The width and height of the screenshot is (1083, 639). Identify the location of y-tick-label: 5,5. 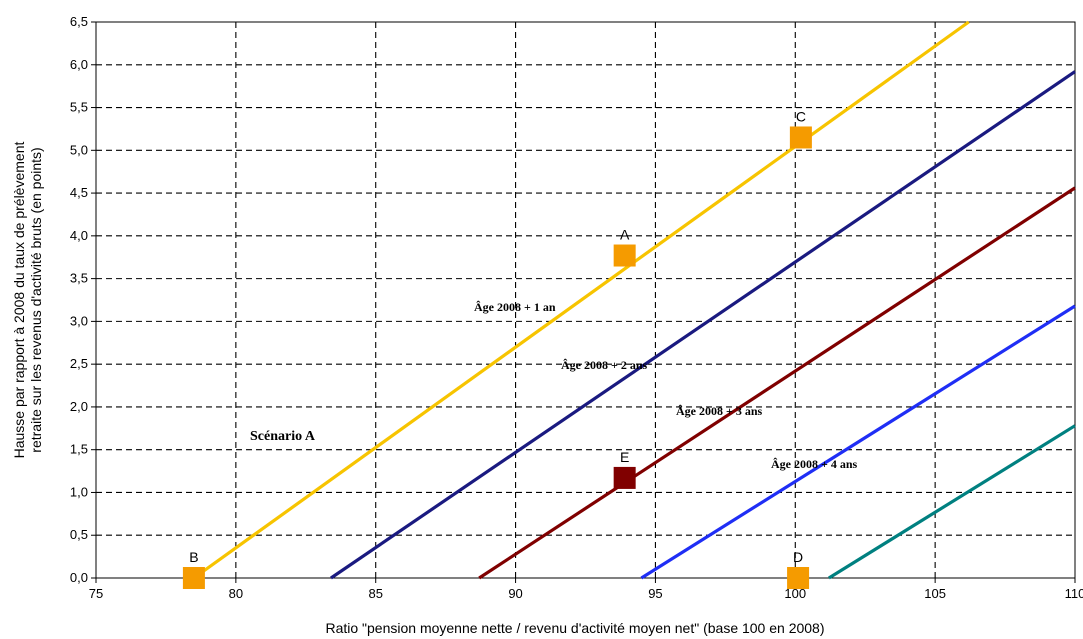
(79, 107).